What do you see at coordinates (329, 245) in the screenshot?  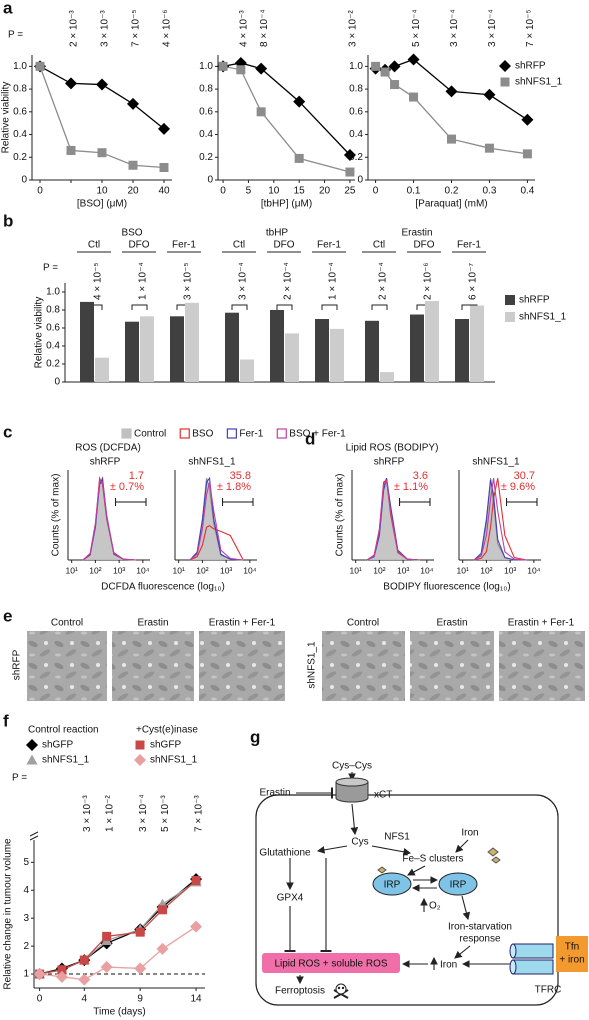 I see `category-label: Fer-1` at bounding box center [329, 245].